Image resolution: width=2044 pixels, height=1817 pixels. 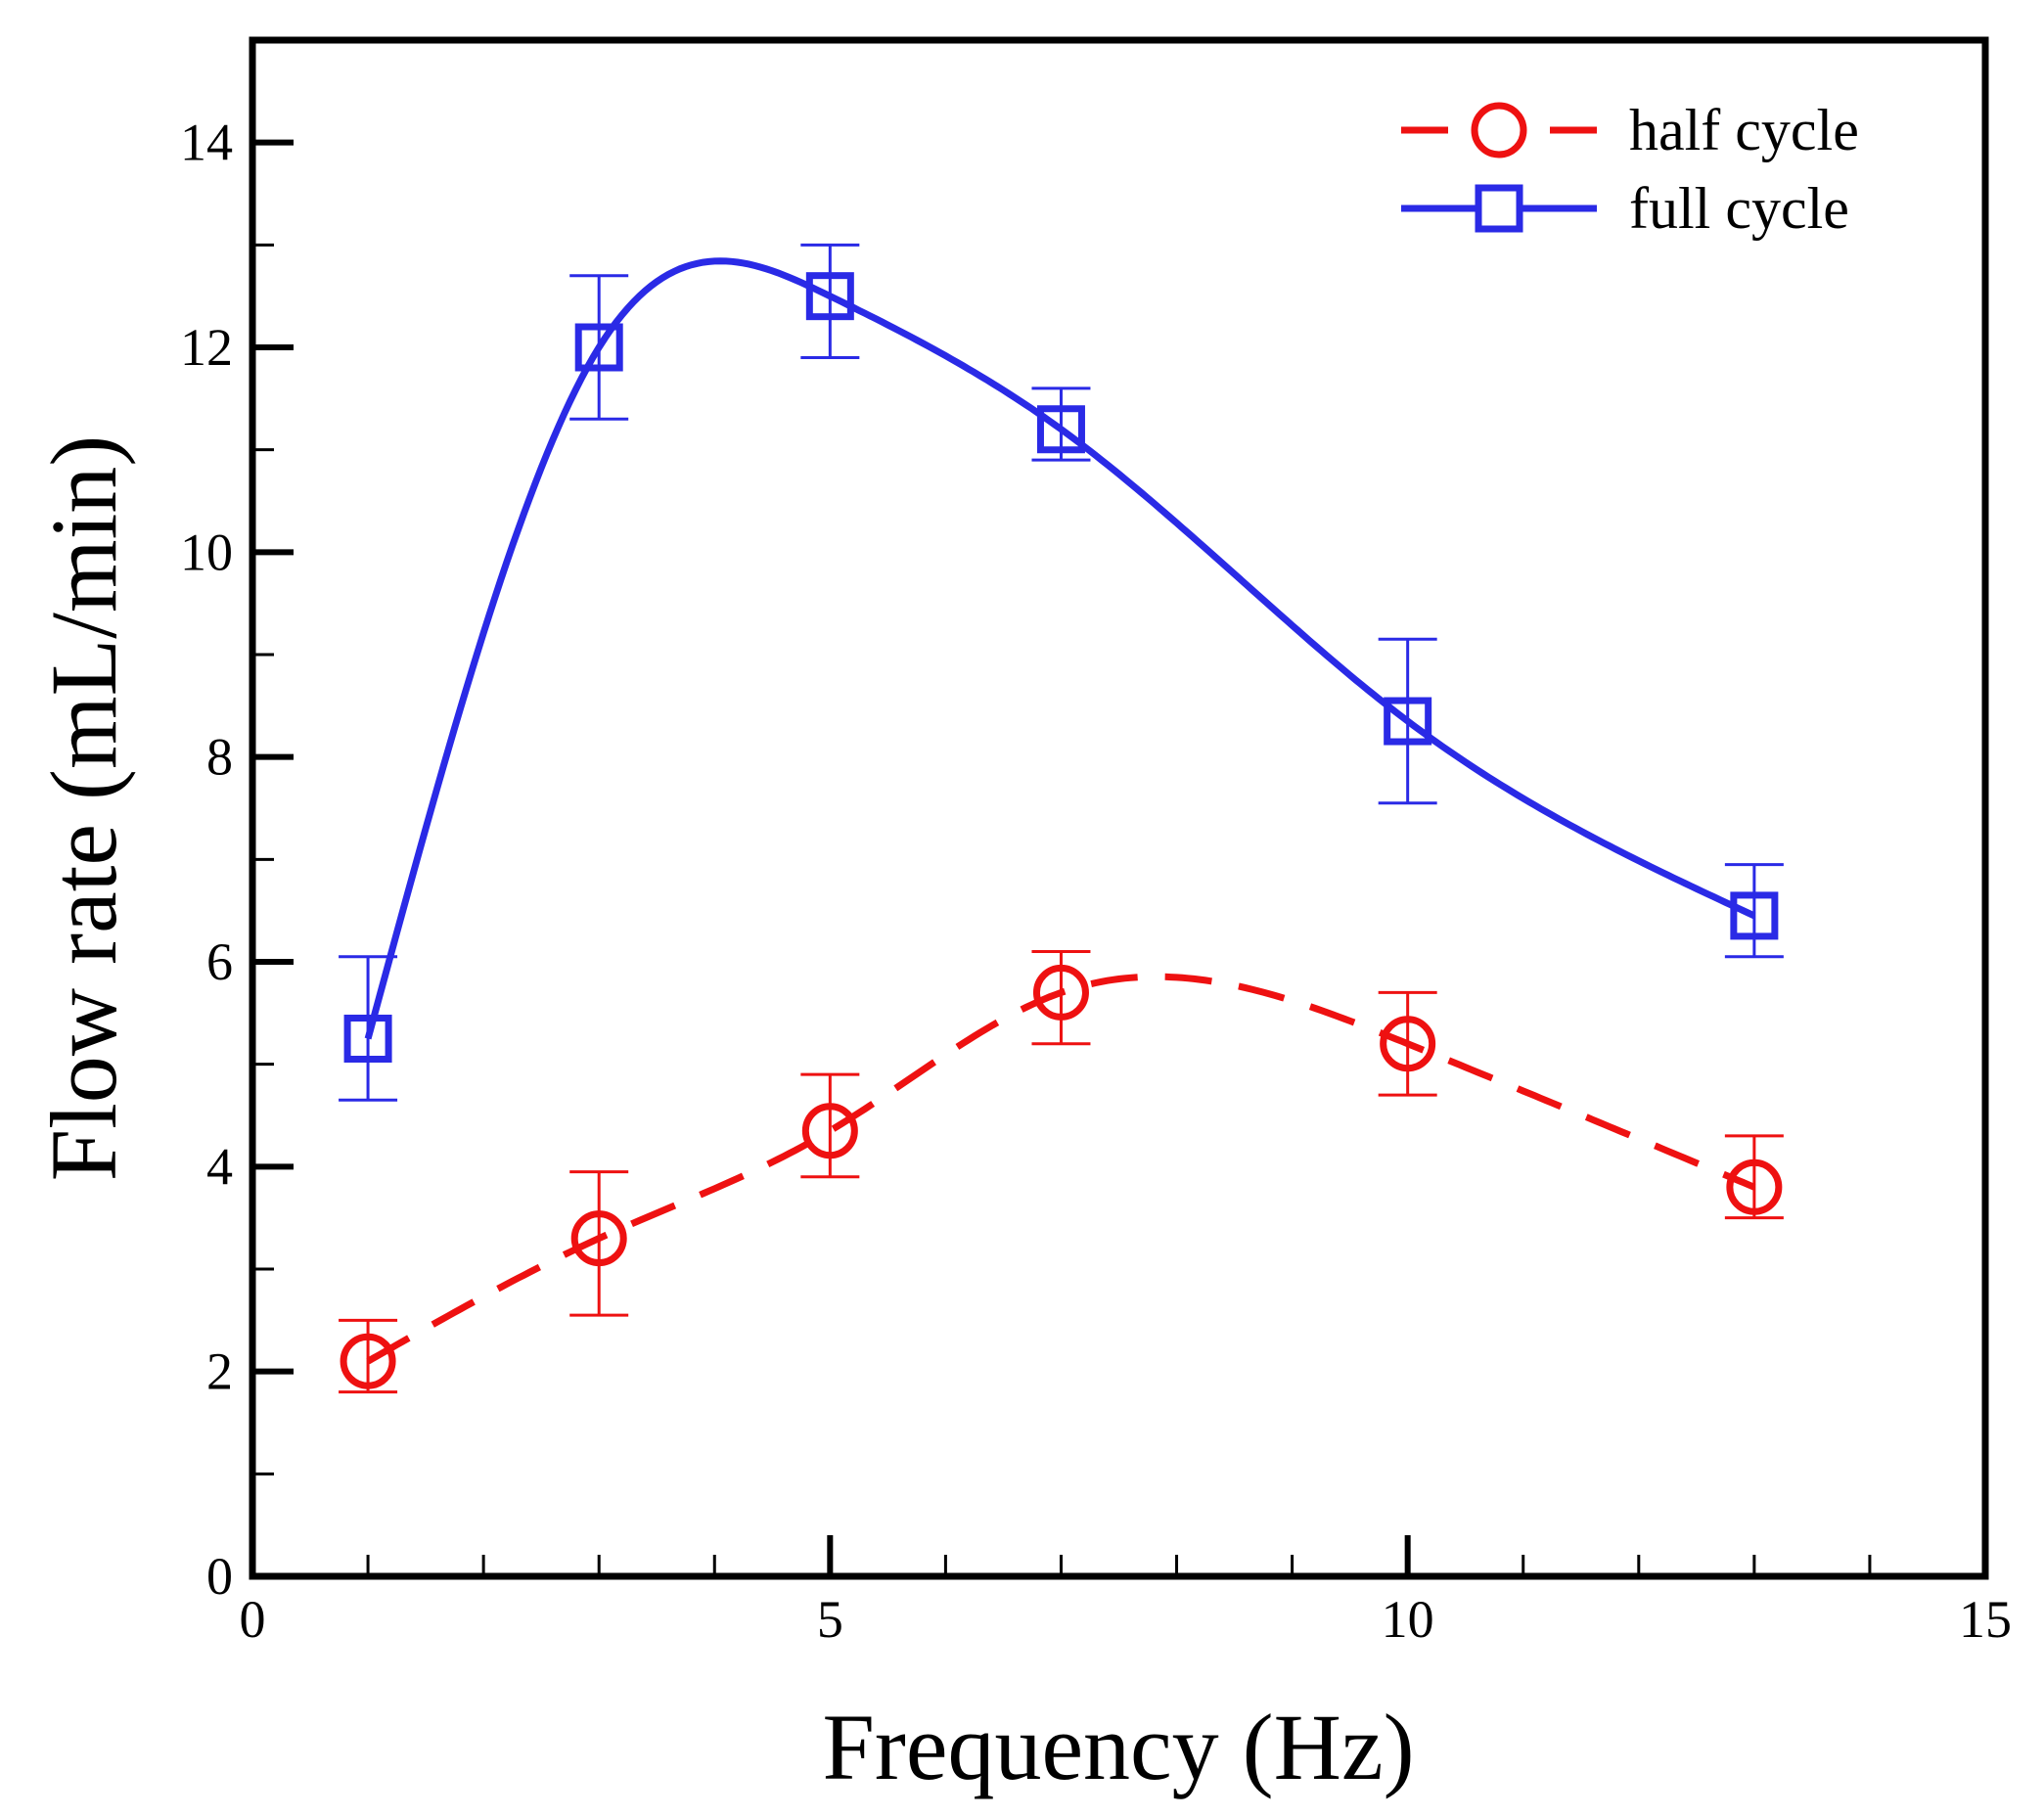 What do you see at coordinates (220, 757) in the screenshot?
I see `y-tick-label: 8` at bounding box center [220, 757].